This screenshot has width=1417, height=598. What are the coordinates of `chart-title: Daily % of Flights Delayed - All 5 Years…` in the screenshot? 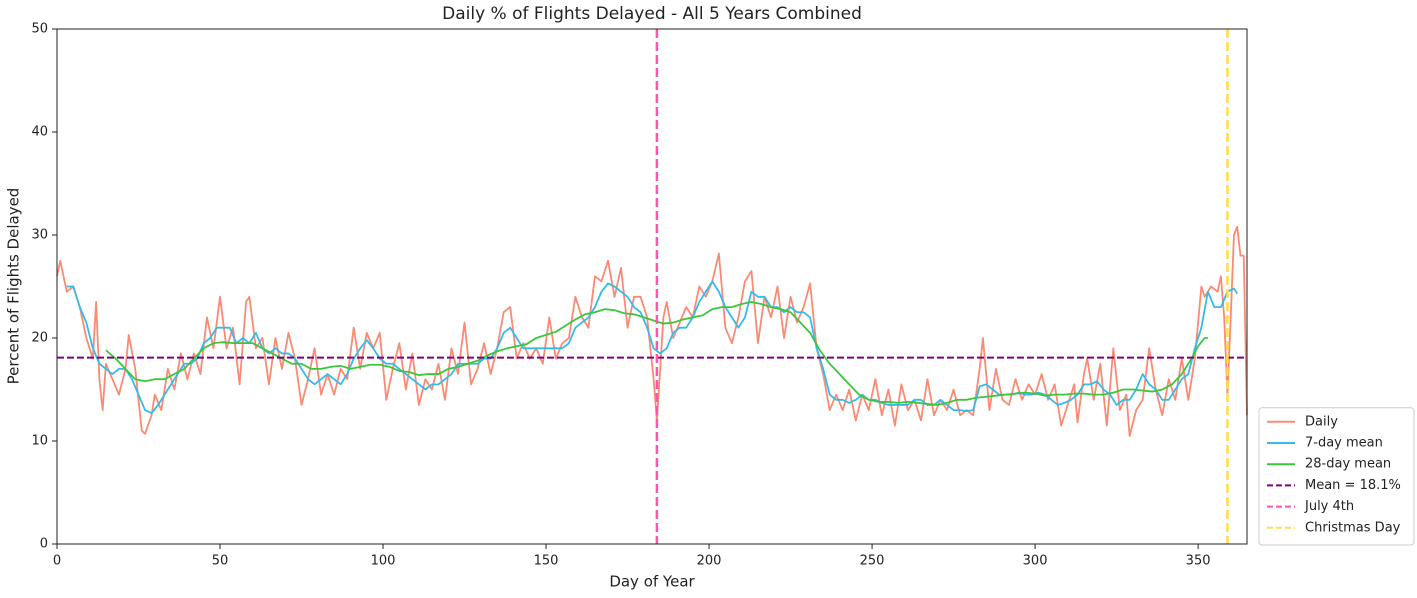 It's located at (652, 14).